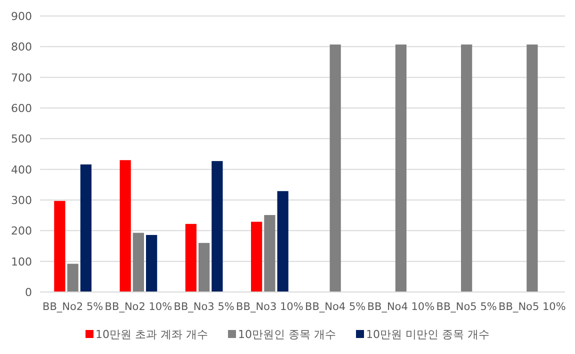 The height and width of the screenshot is (354, 575). What do you see at coordinates (204, 307) in the screenshot?
I see `x-tick-label: BB_No3 5%` at bounding box center [204, 307].